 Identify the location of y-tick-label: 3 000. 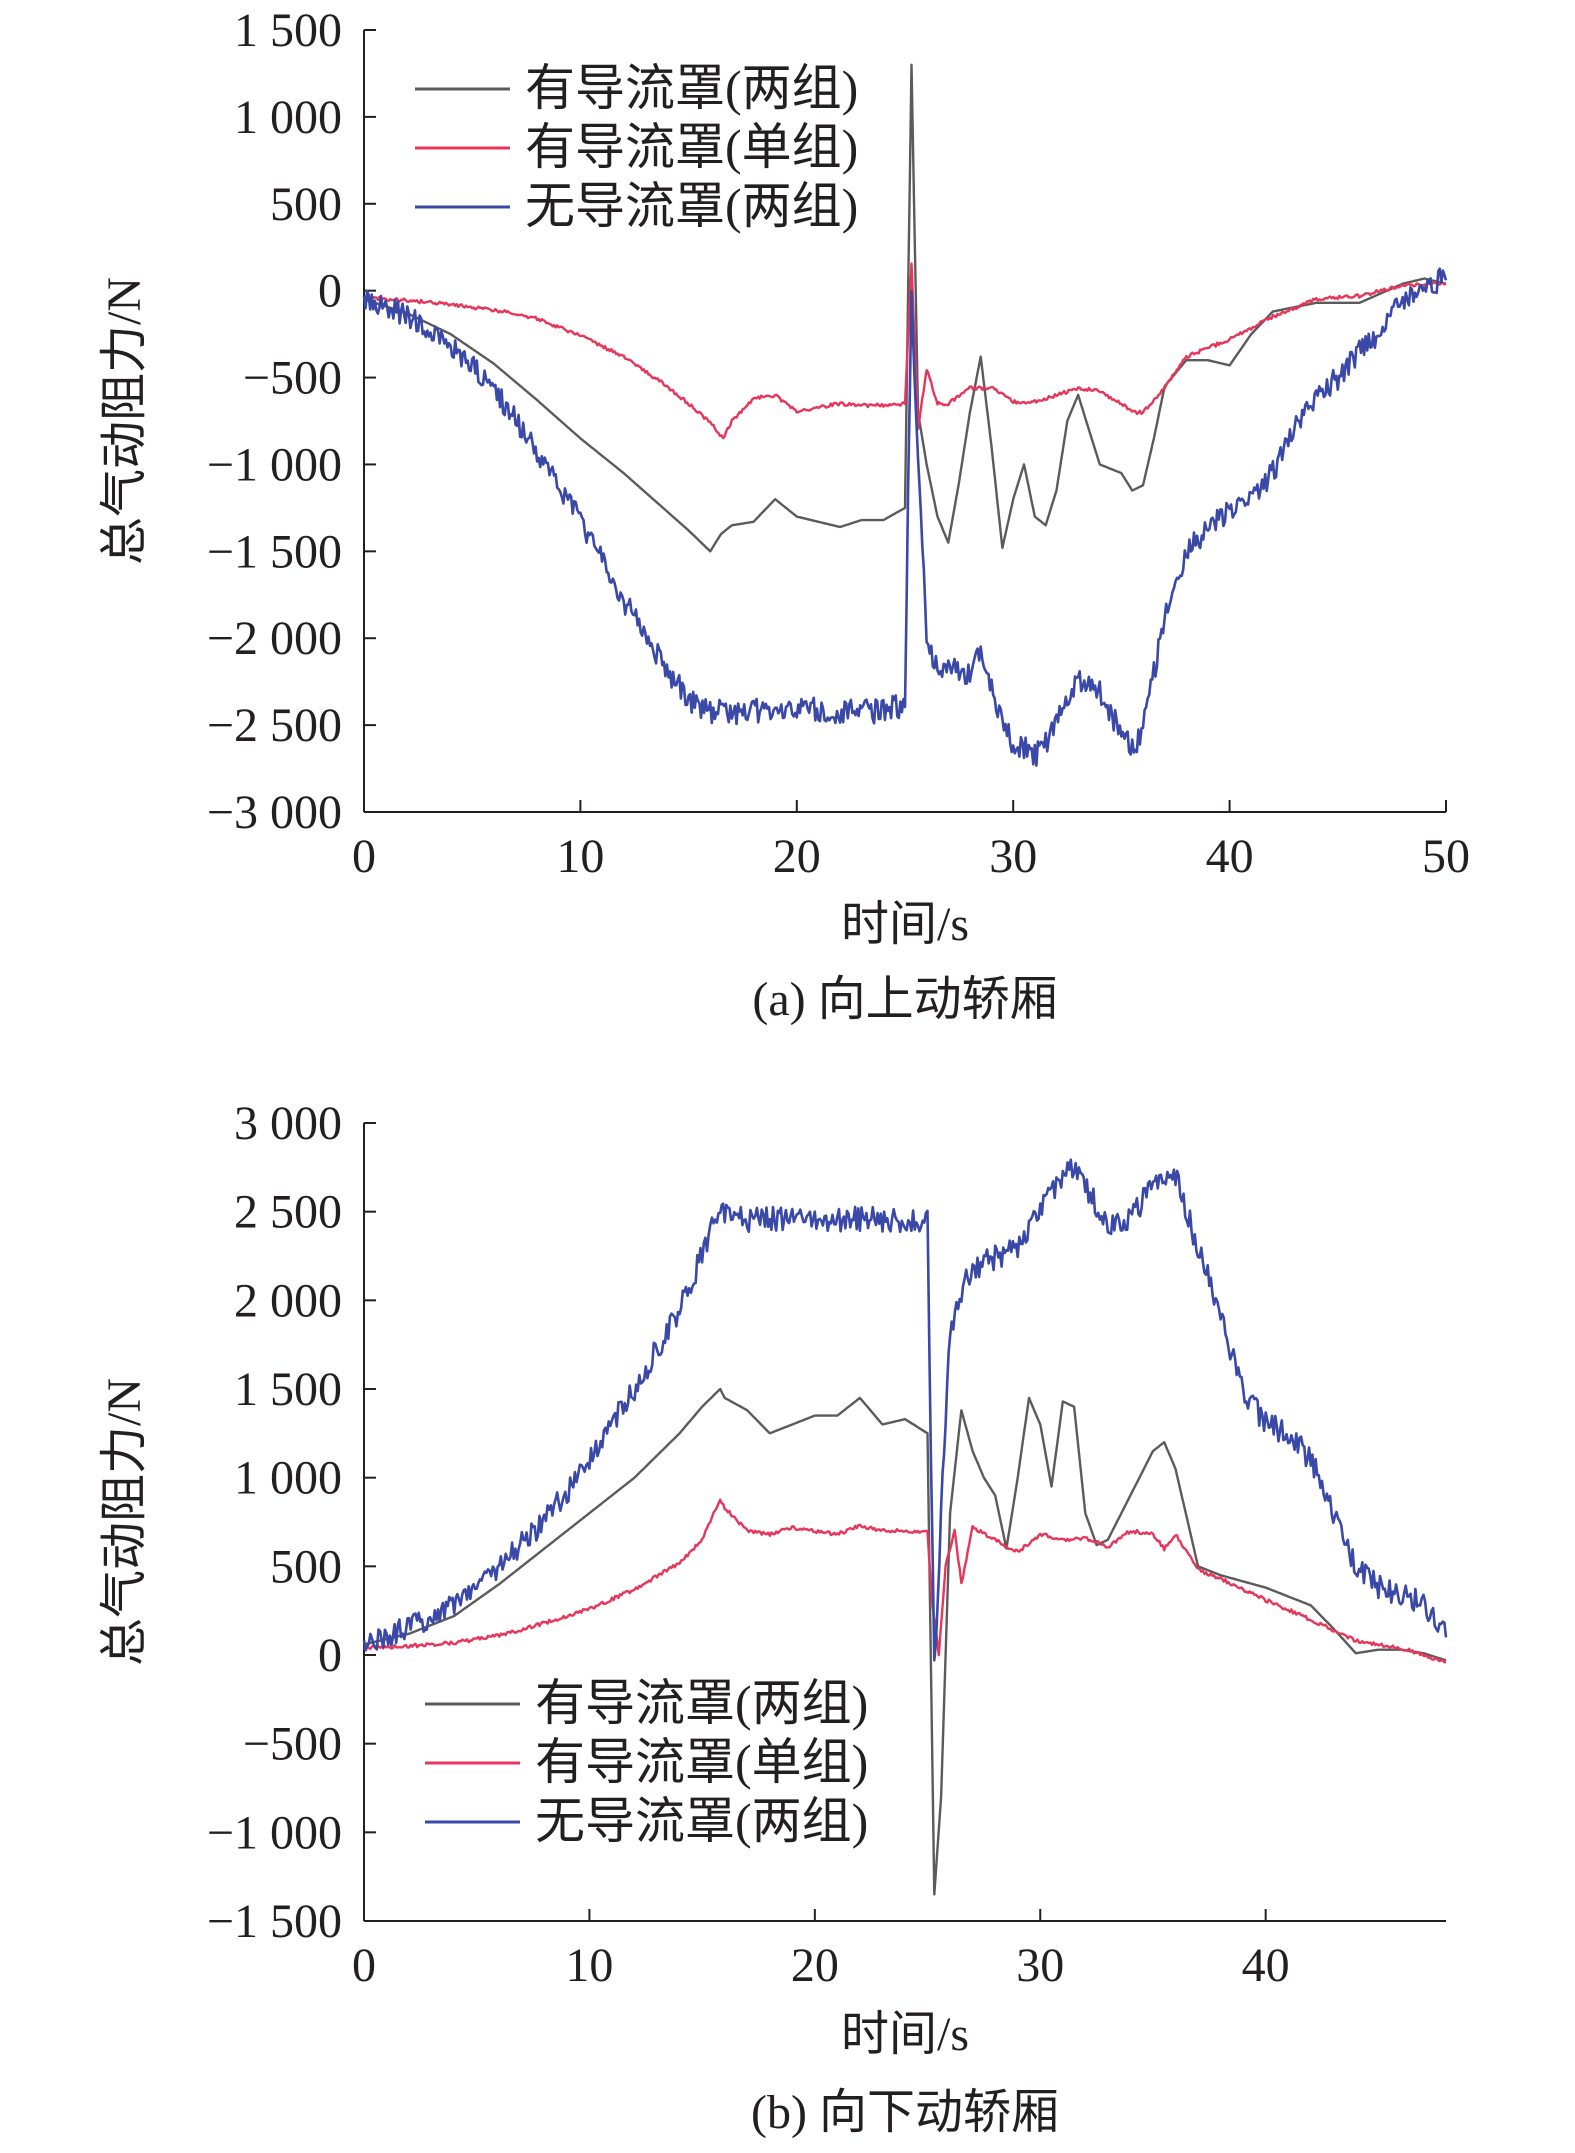
(288, 1123).